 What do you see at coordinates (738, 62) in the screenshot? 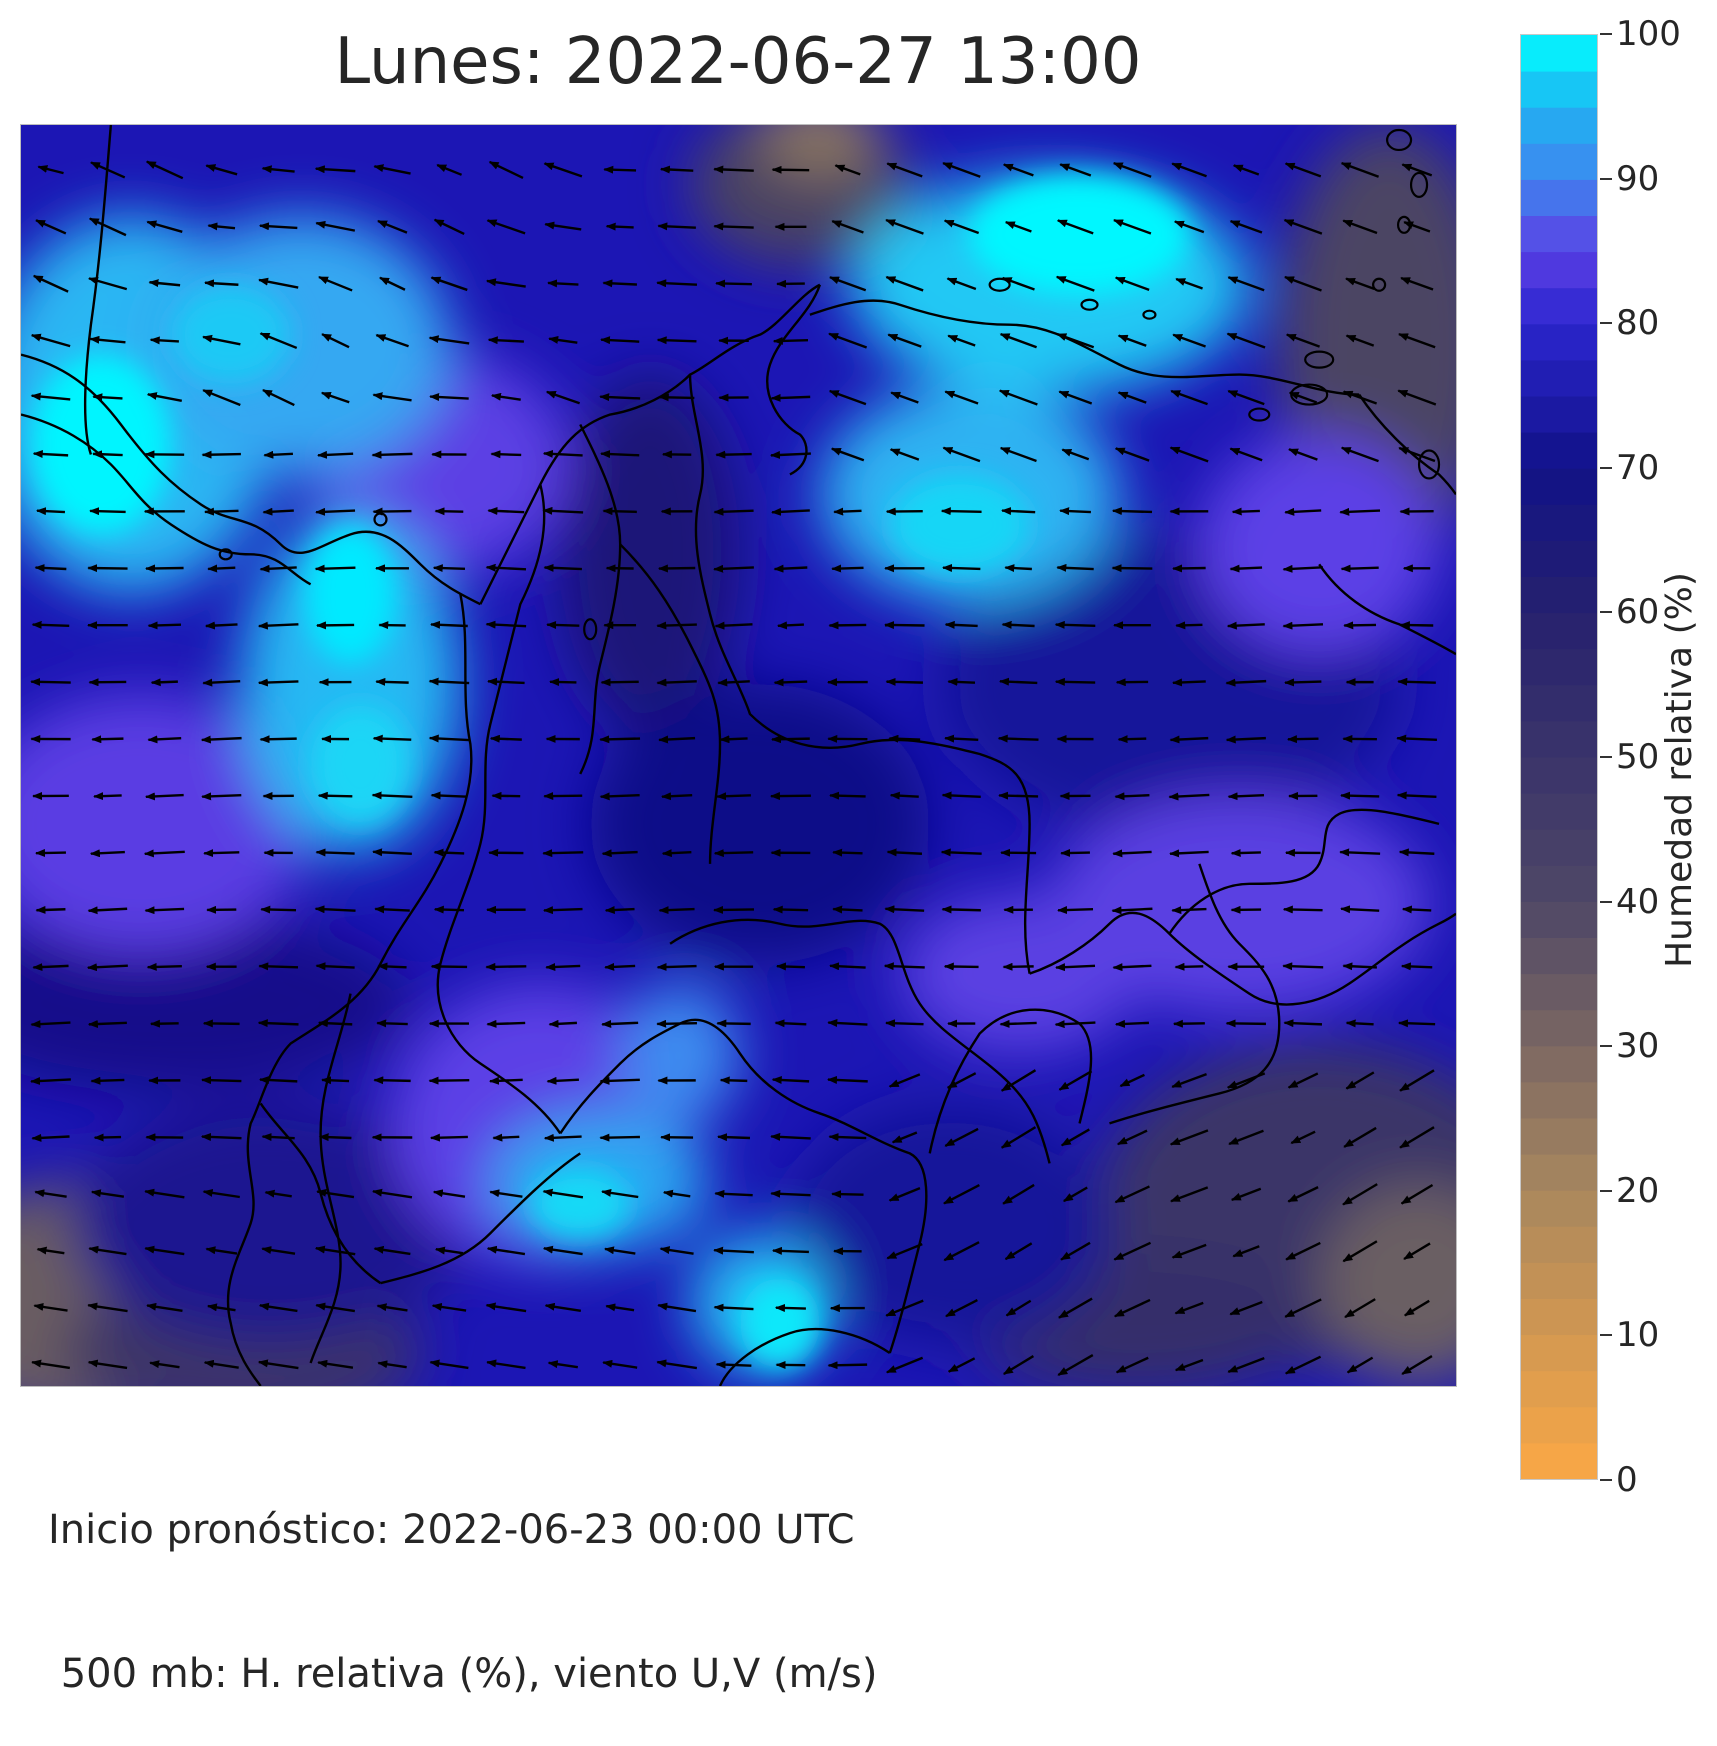
I see `map-title: Lunes: 2022-06-27 13:00` at bounding box center [738, 62].